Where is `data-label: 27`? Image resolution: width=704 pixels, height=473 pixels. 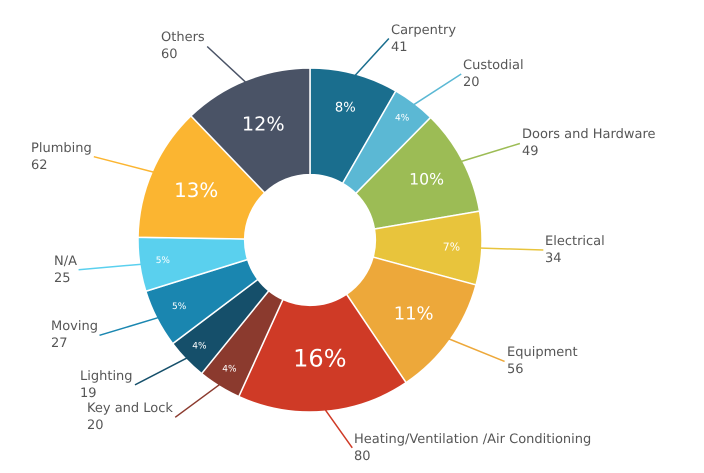
data-label: 27 is located at coordinates (59, 343).